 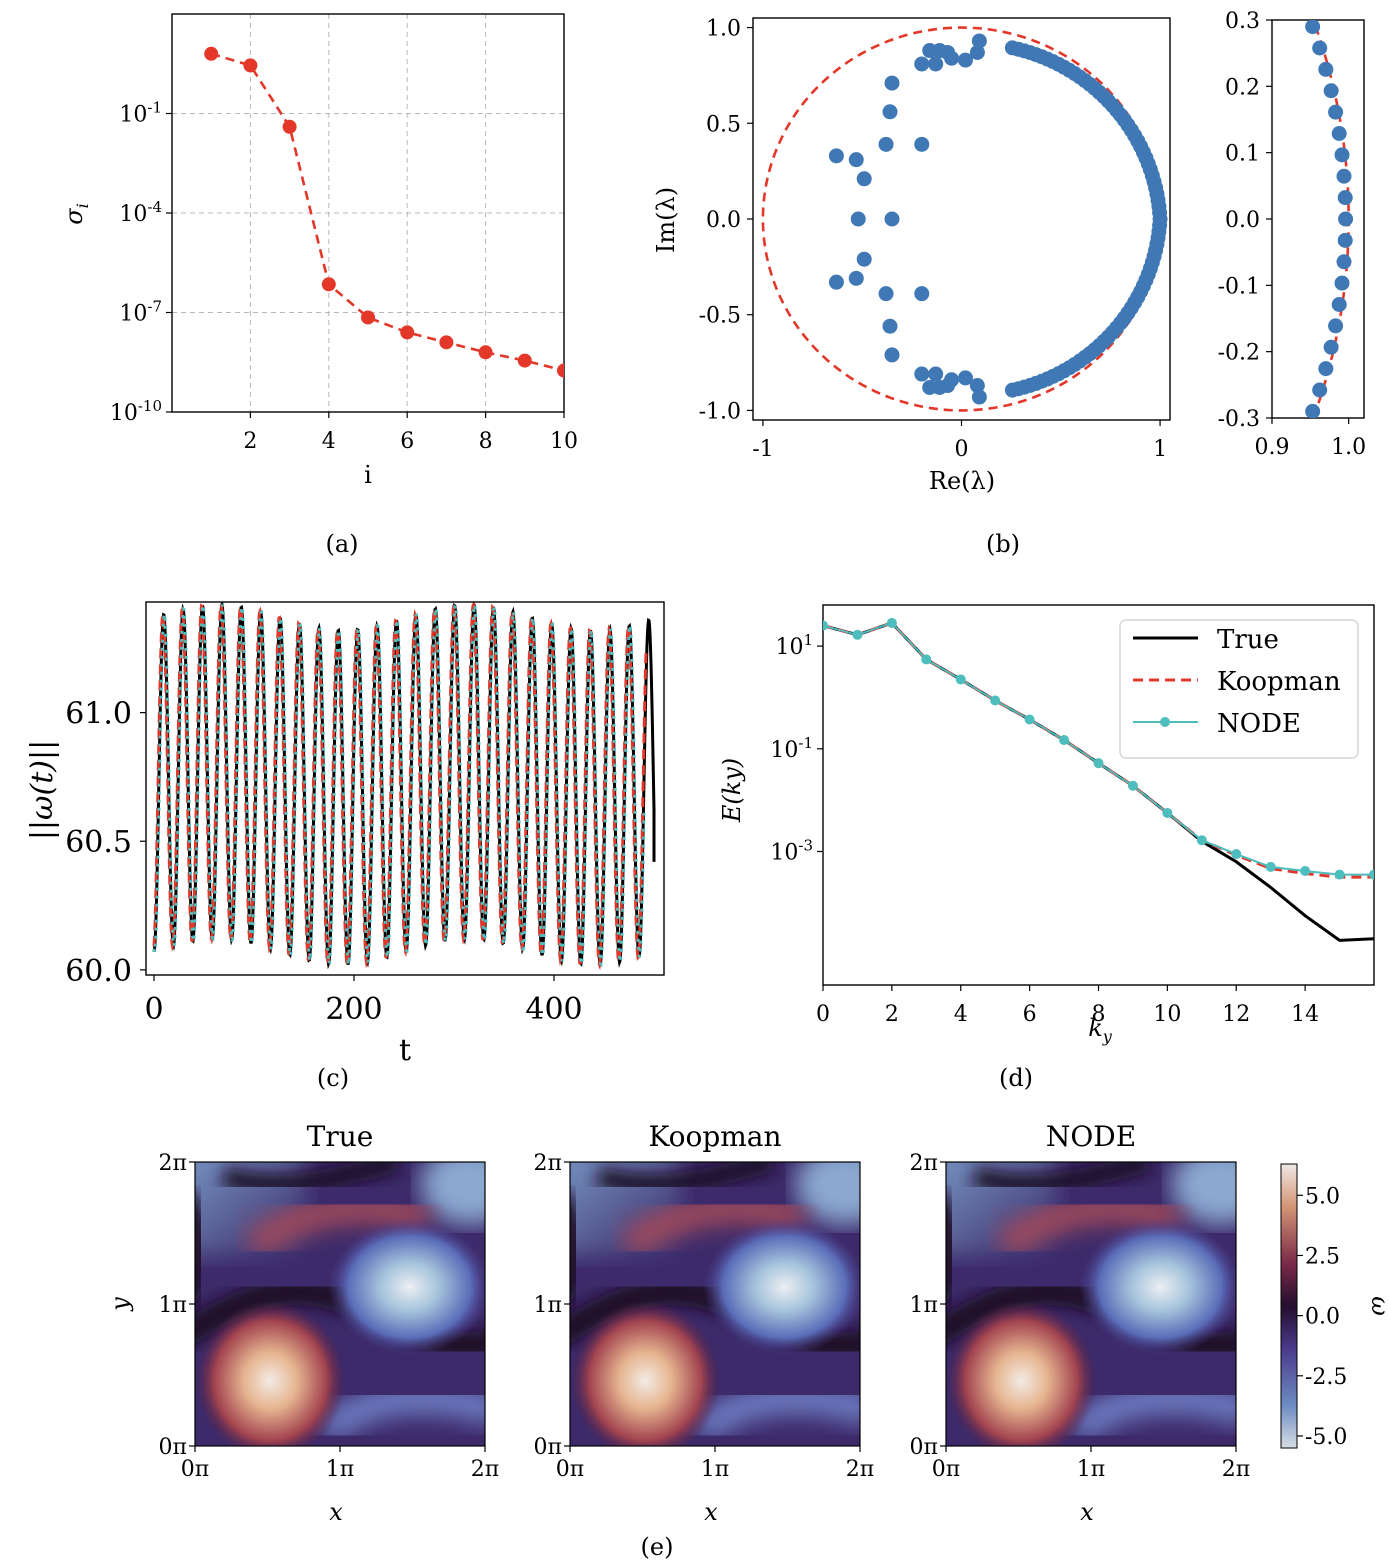 What do you see at coordinates (1016, 1078) in the screenshot?
I see `caption-d: (d)` at bounding box center [1016, 1078].